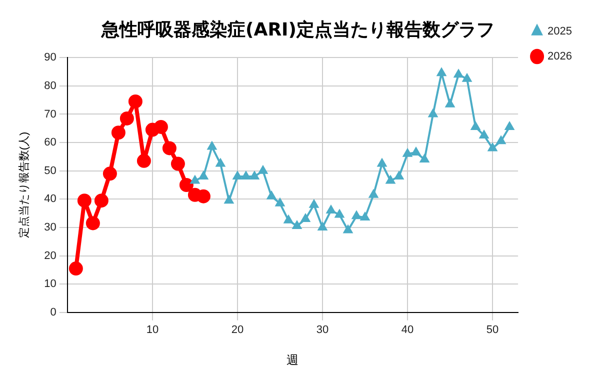 The image size is (600, 384). I want to click on y-tick-label: 60, so click(50, 142).